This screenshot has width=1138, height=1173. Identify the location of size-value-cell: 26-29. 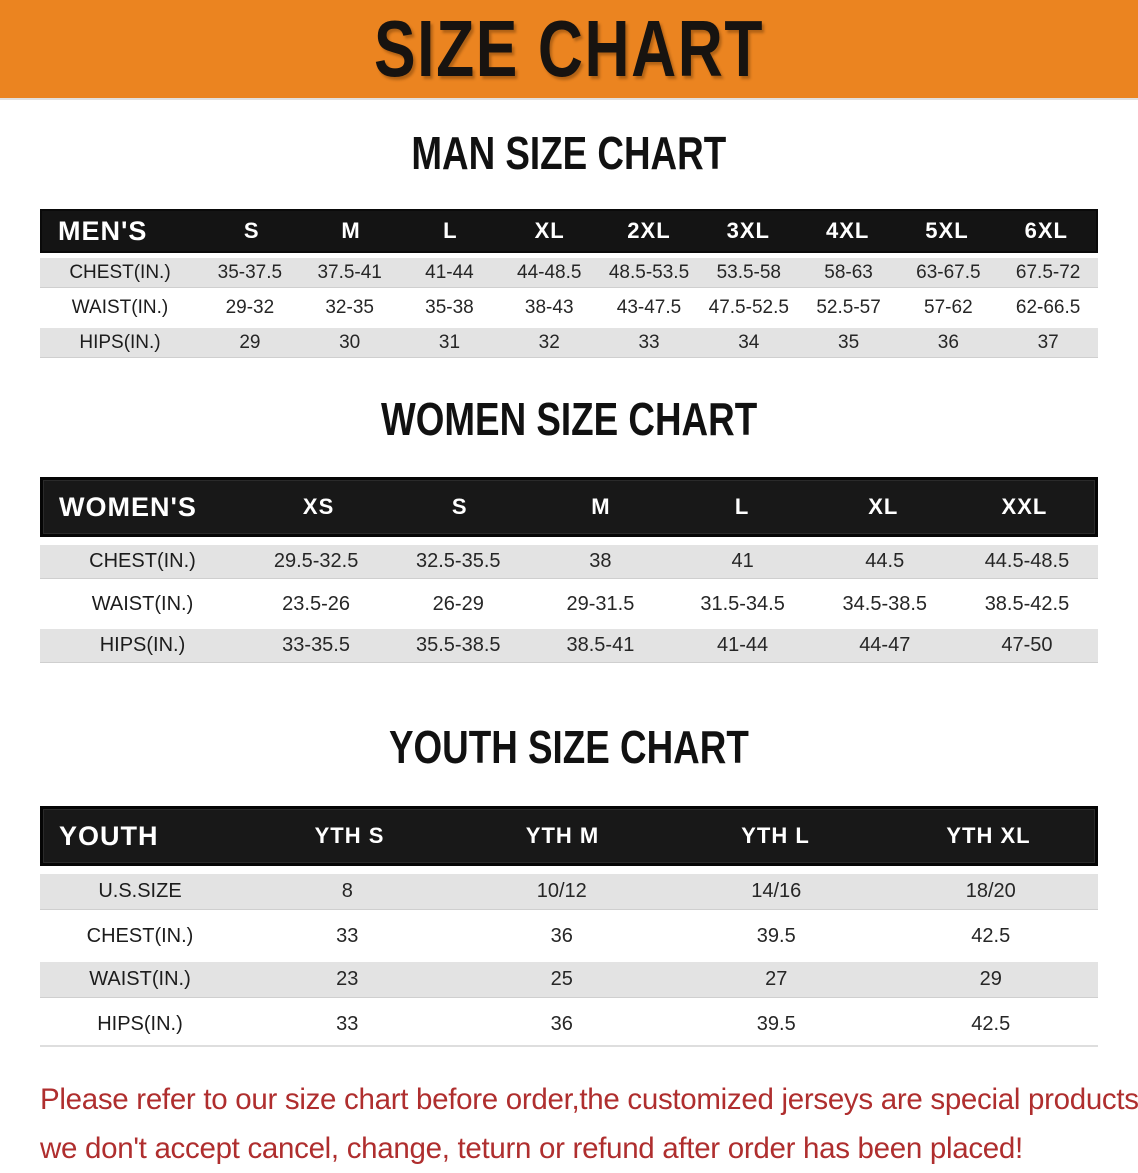
(458, 603).